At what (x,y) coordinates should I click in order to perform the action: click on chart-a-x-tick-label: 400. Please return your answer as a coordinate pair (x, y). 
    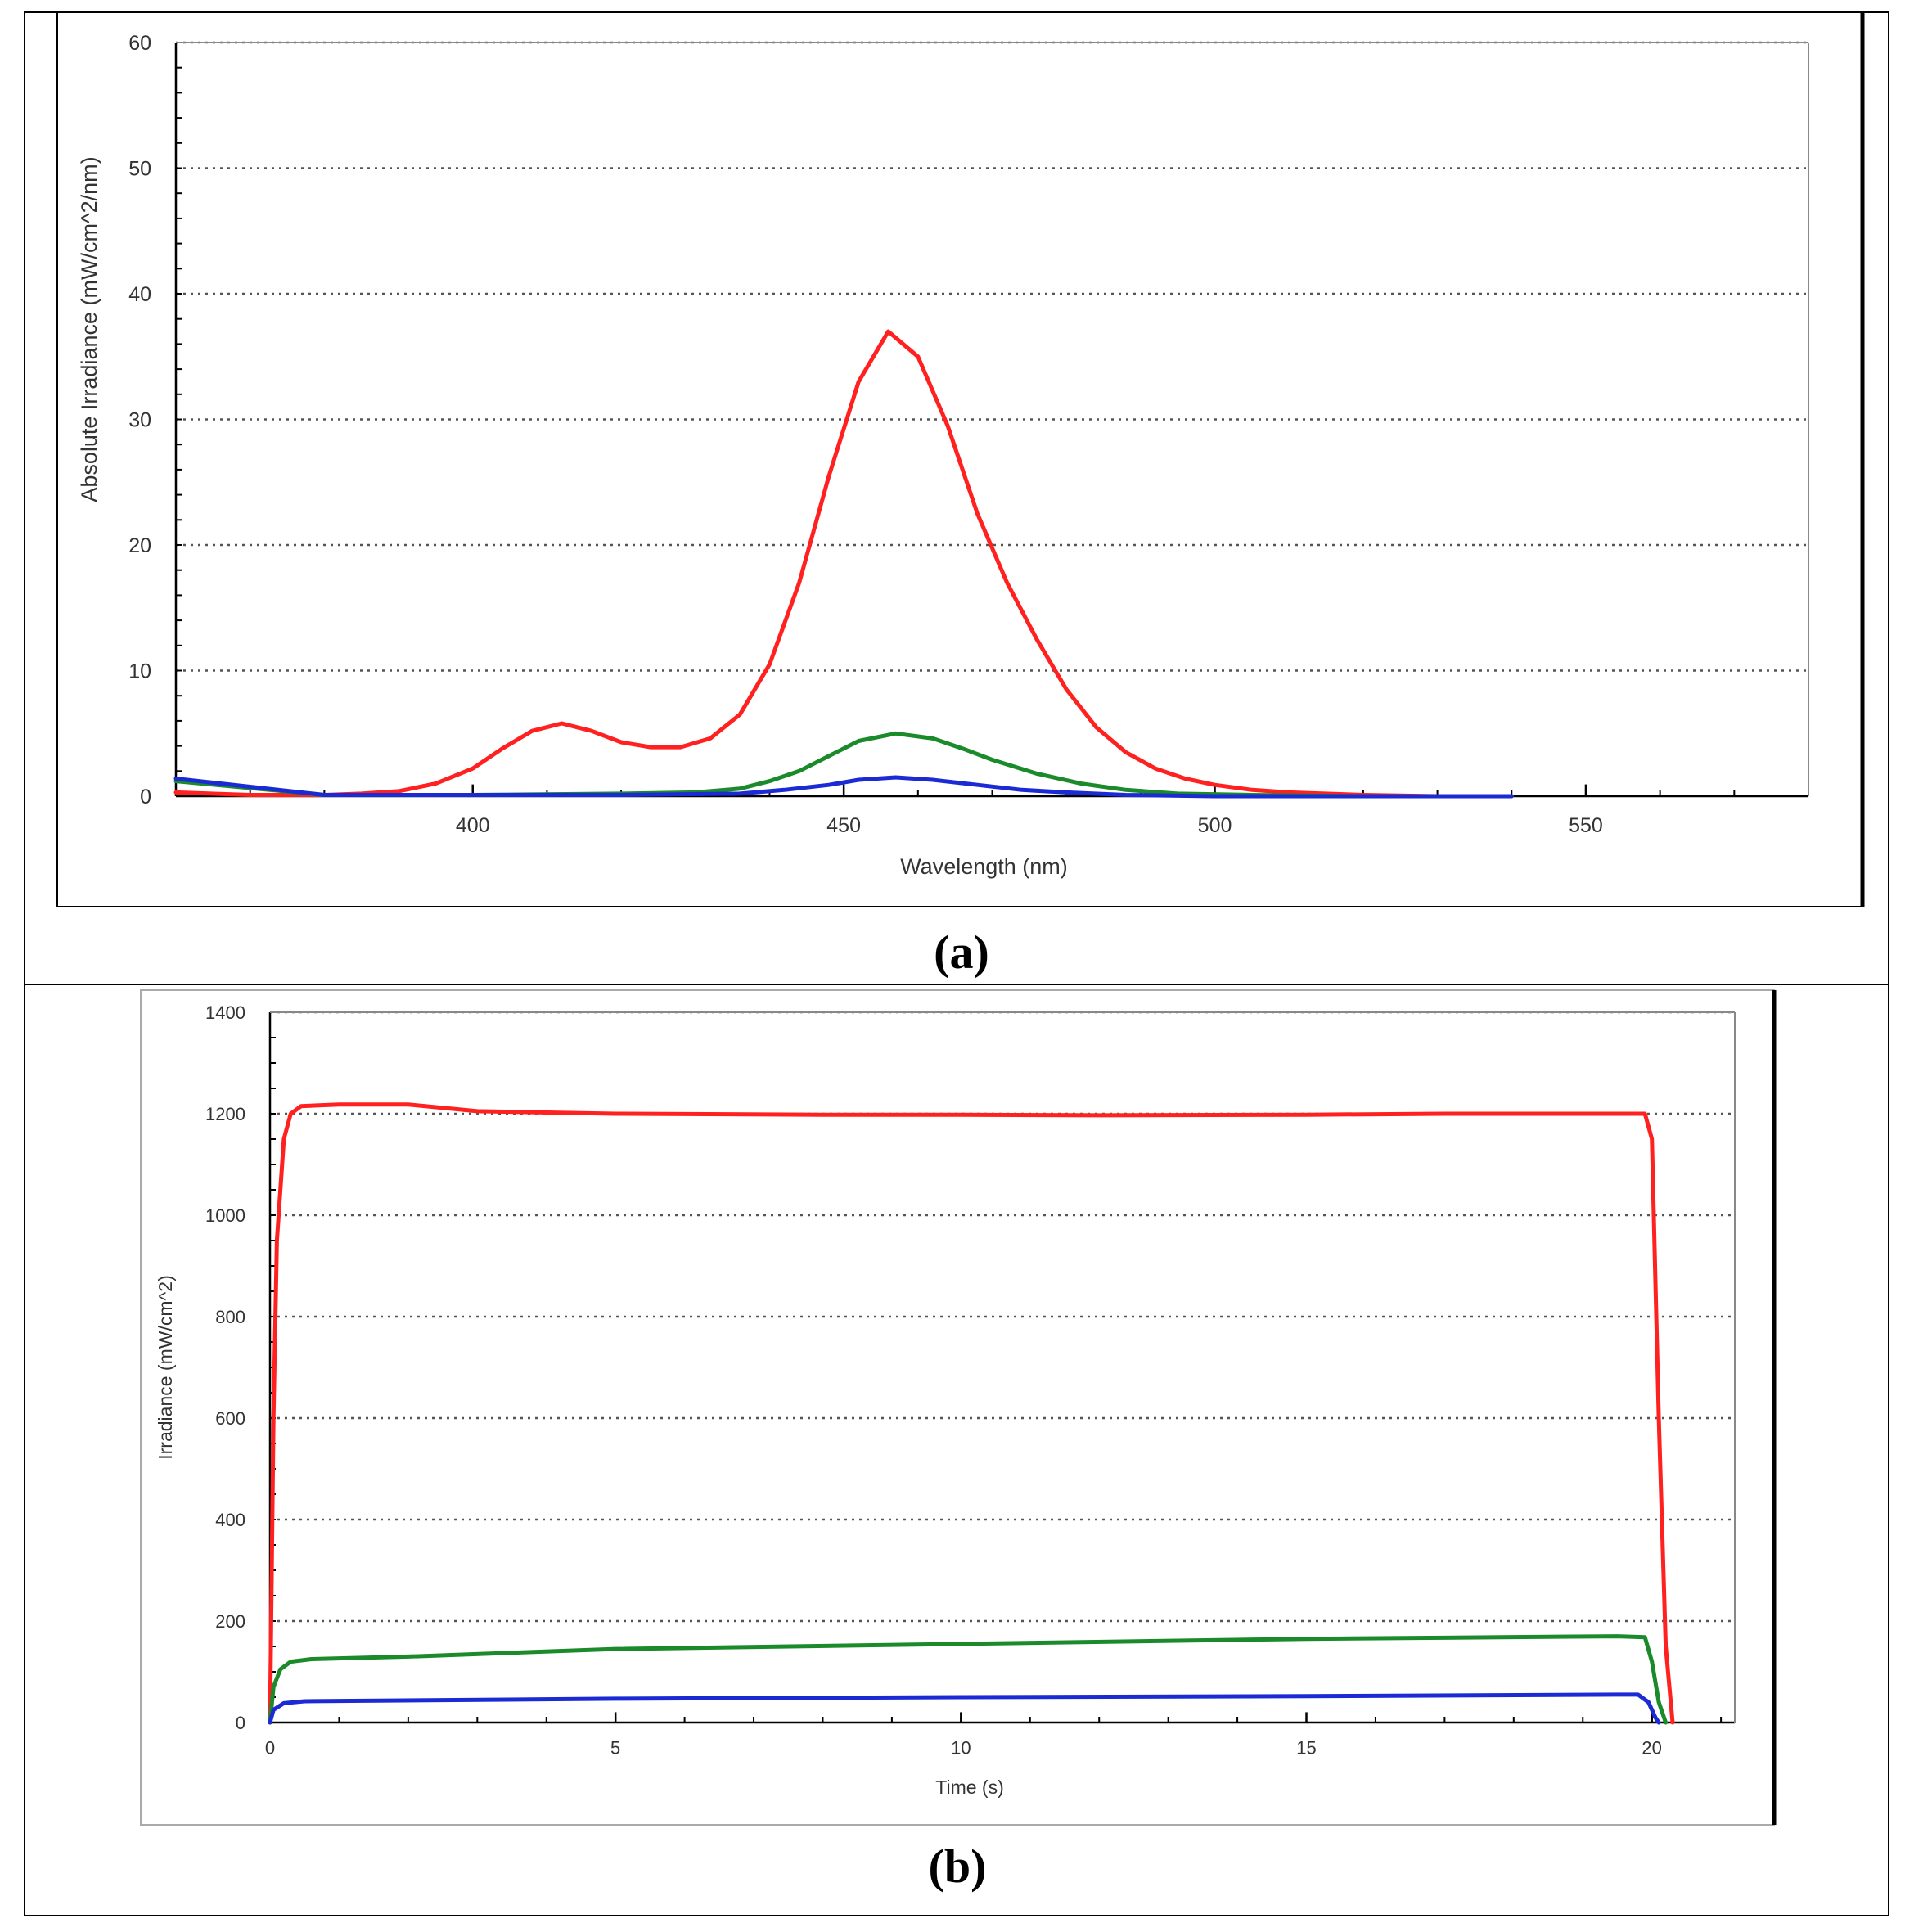
    Looking at the image, I should click on (473, 825).